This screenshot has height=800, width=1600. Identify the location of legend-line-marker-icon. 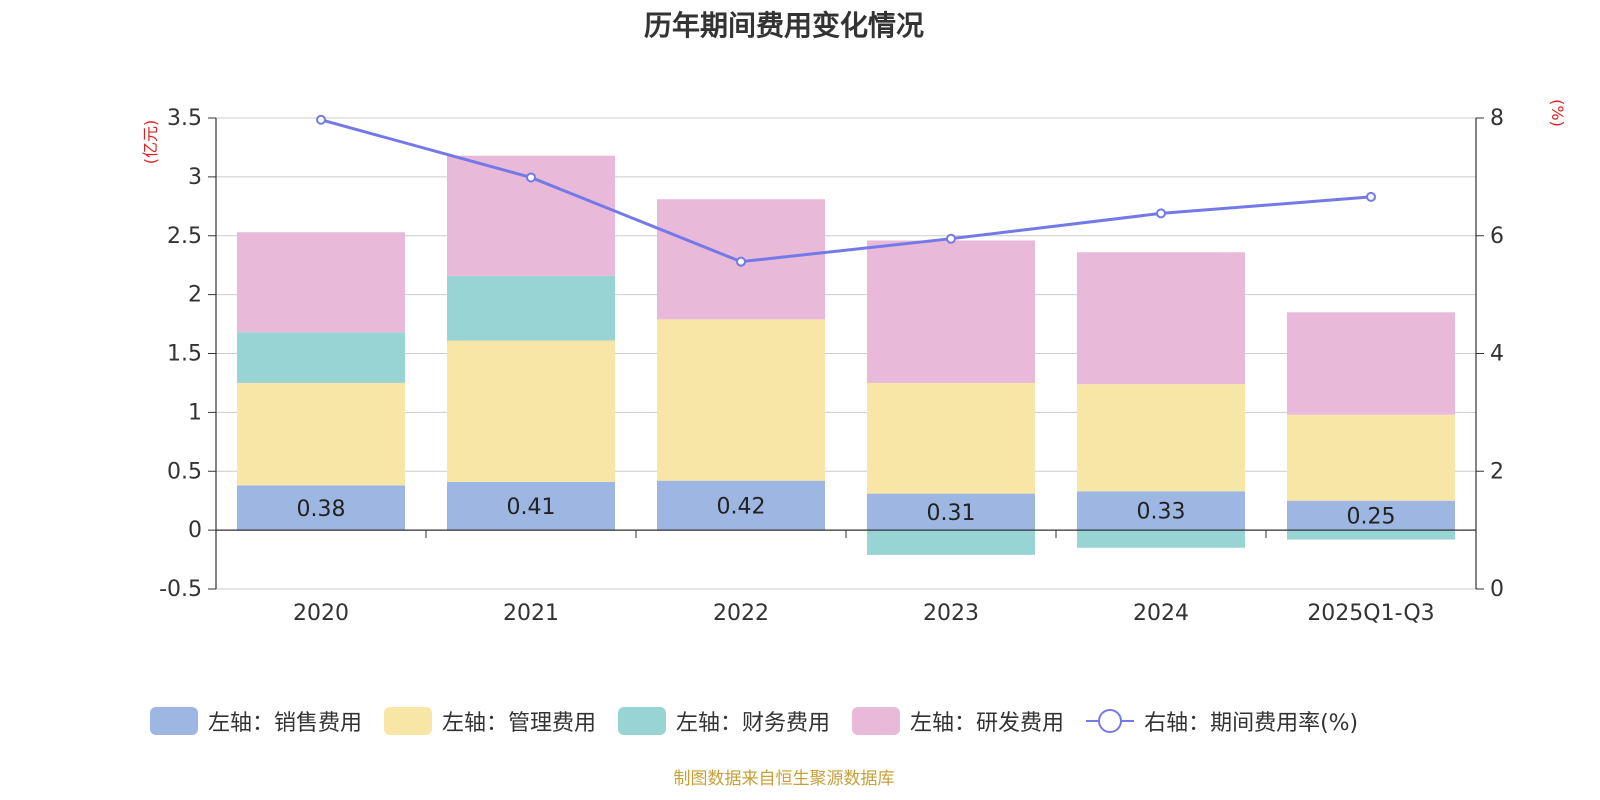
(1110, 721).